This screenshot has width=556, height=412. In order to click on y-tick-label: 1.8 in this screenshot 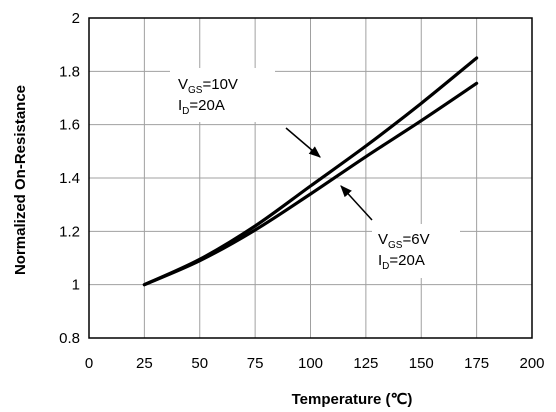, I will do `click(69, 71)`.